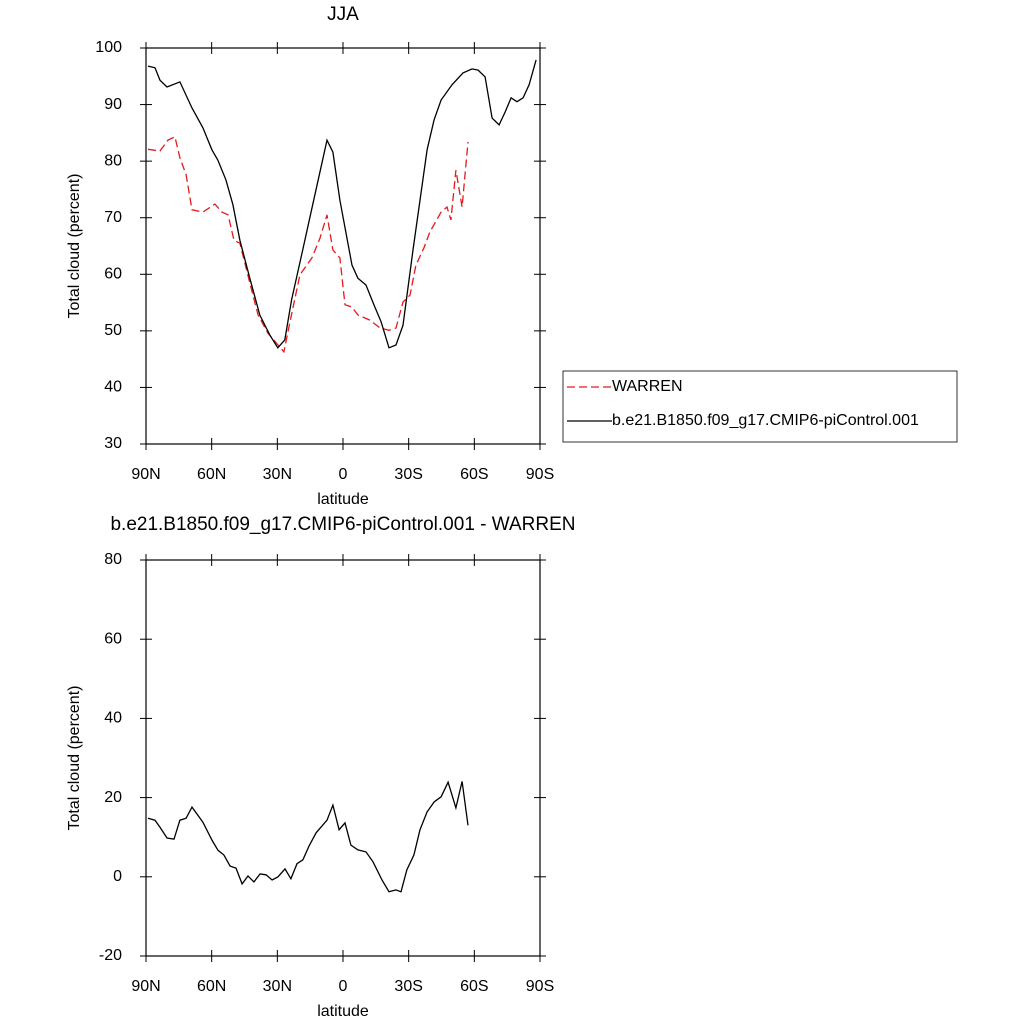 This screenshot has height=1024, width=1024. I want to click on y-tick-label: 20, so click(113, 797).